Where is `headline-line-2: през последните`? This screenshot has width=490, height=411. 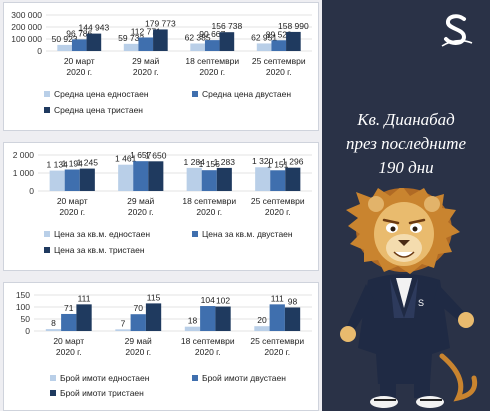 headline-line-2: през последните is located at coordinates (406, 143).